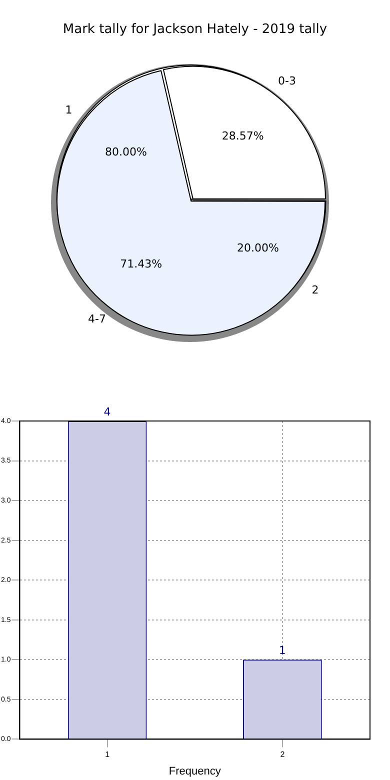 This screenshot has height=780, width=390. I want to click on chart-title: Mark tally for Jackson Hately - 2019 tally, so click(195, 29).